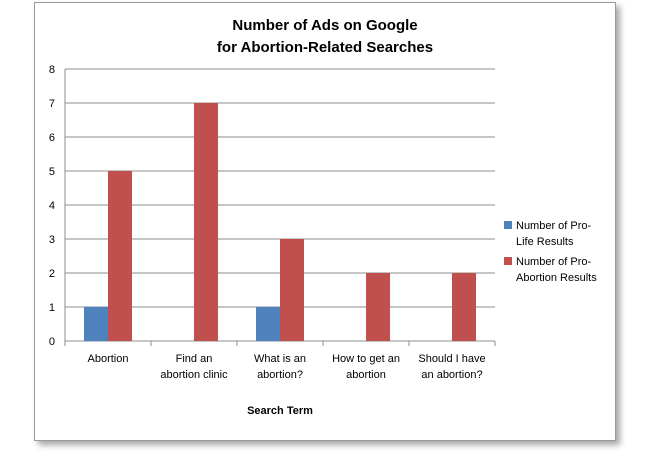  What do you see at coordinates (451, 359) in the screenshot?
I see `x-tick-label: Should I have` at bounding box center [451, 359].